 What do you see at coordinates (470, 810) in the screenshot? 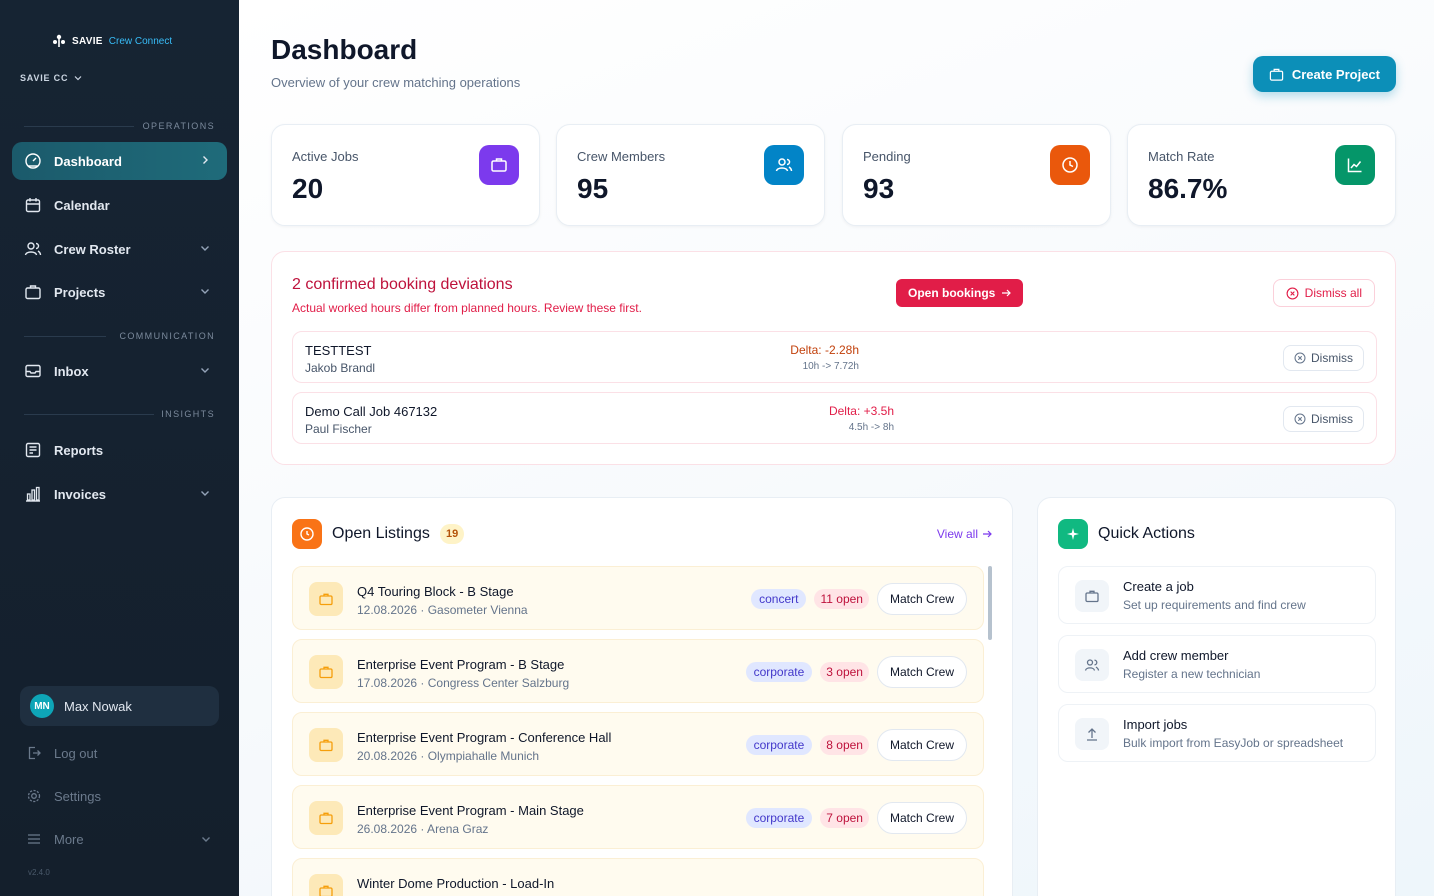
I see `listing-title: Enterprise Event Program - Main Stage` at bounding box center [470, 810].